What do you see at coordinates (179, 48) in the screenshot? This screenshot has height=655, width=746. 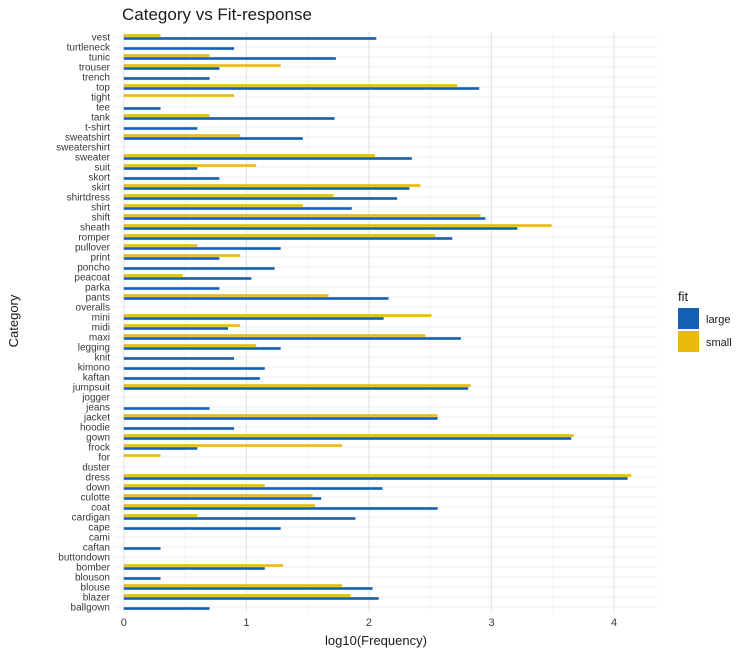 I see `bar-large-turtleneck` at bounding box center [179, 48].